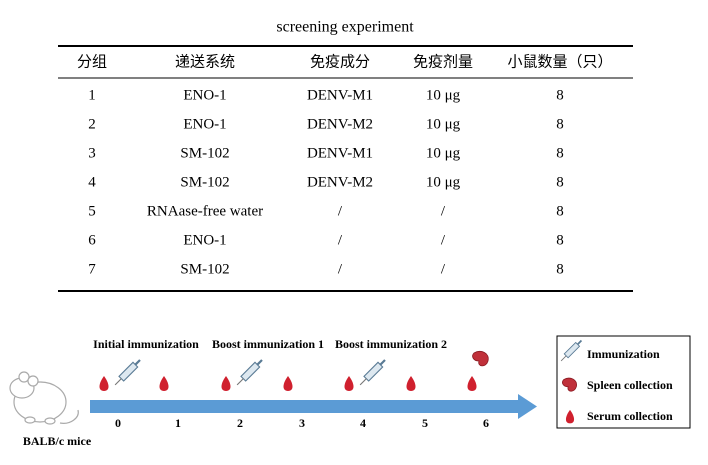 This screenshot has width=708, height=465. Describe the element at coordinates (268, 344) in the screenshot. I see `phase-label: Boost immunization 1` at that location.